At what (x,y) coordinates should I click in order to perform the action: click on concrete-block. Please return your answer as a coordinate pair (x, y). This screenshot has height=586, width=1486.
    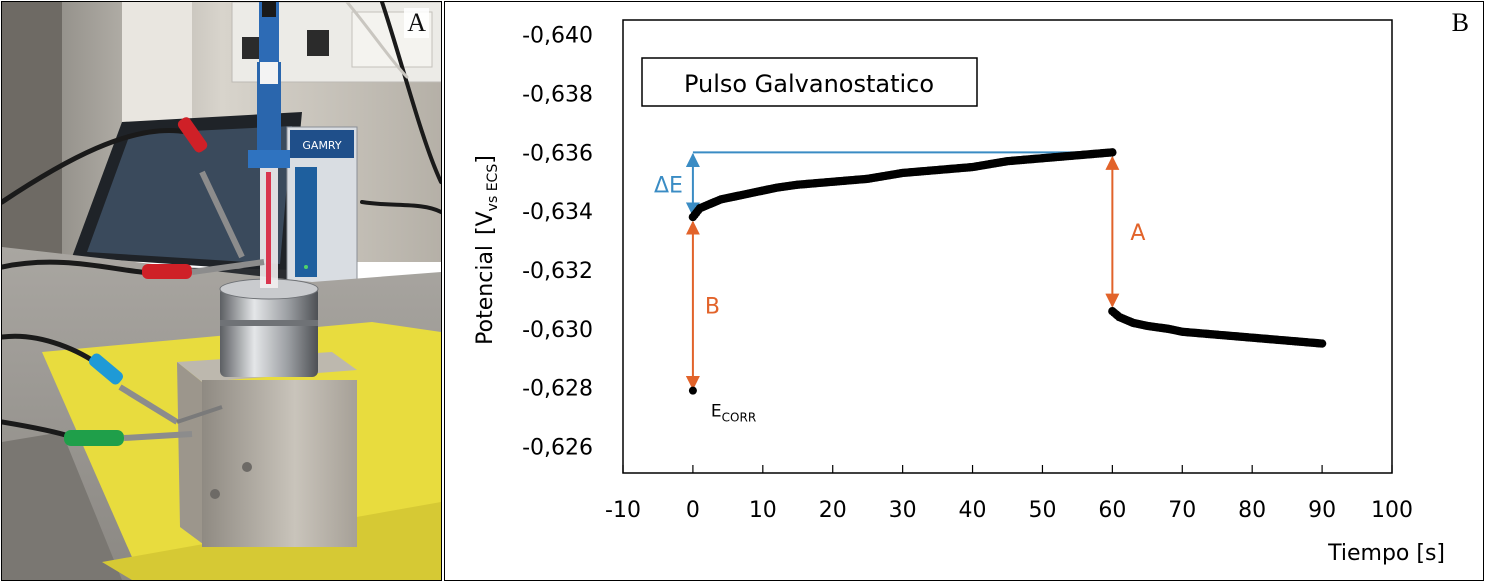
    Looking at the image, I should click on (267, 449).